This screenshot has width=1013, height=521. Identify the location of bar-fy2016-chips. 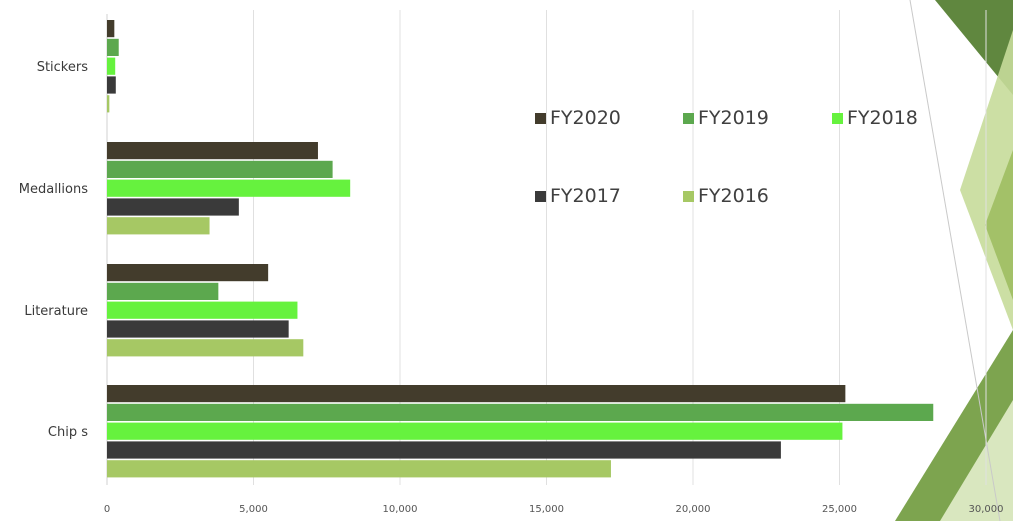
(359, 469).